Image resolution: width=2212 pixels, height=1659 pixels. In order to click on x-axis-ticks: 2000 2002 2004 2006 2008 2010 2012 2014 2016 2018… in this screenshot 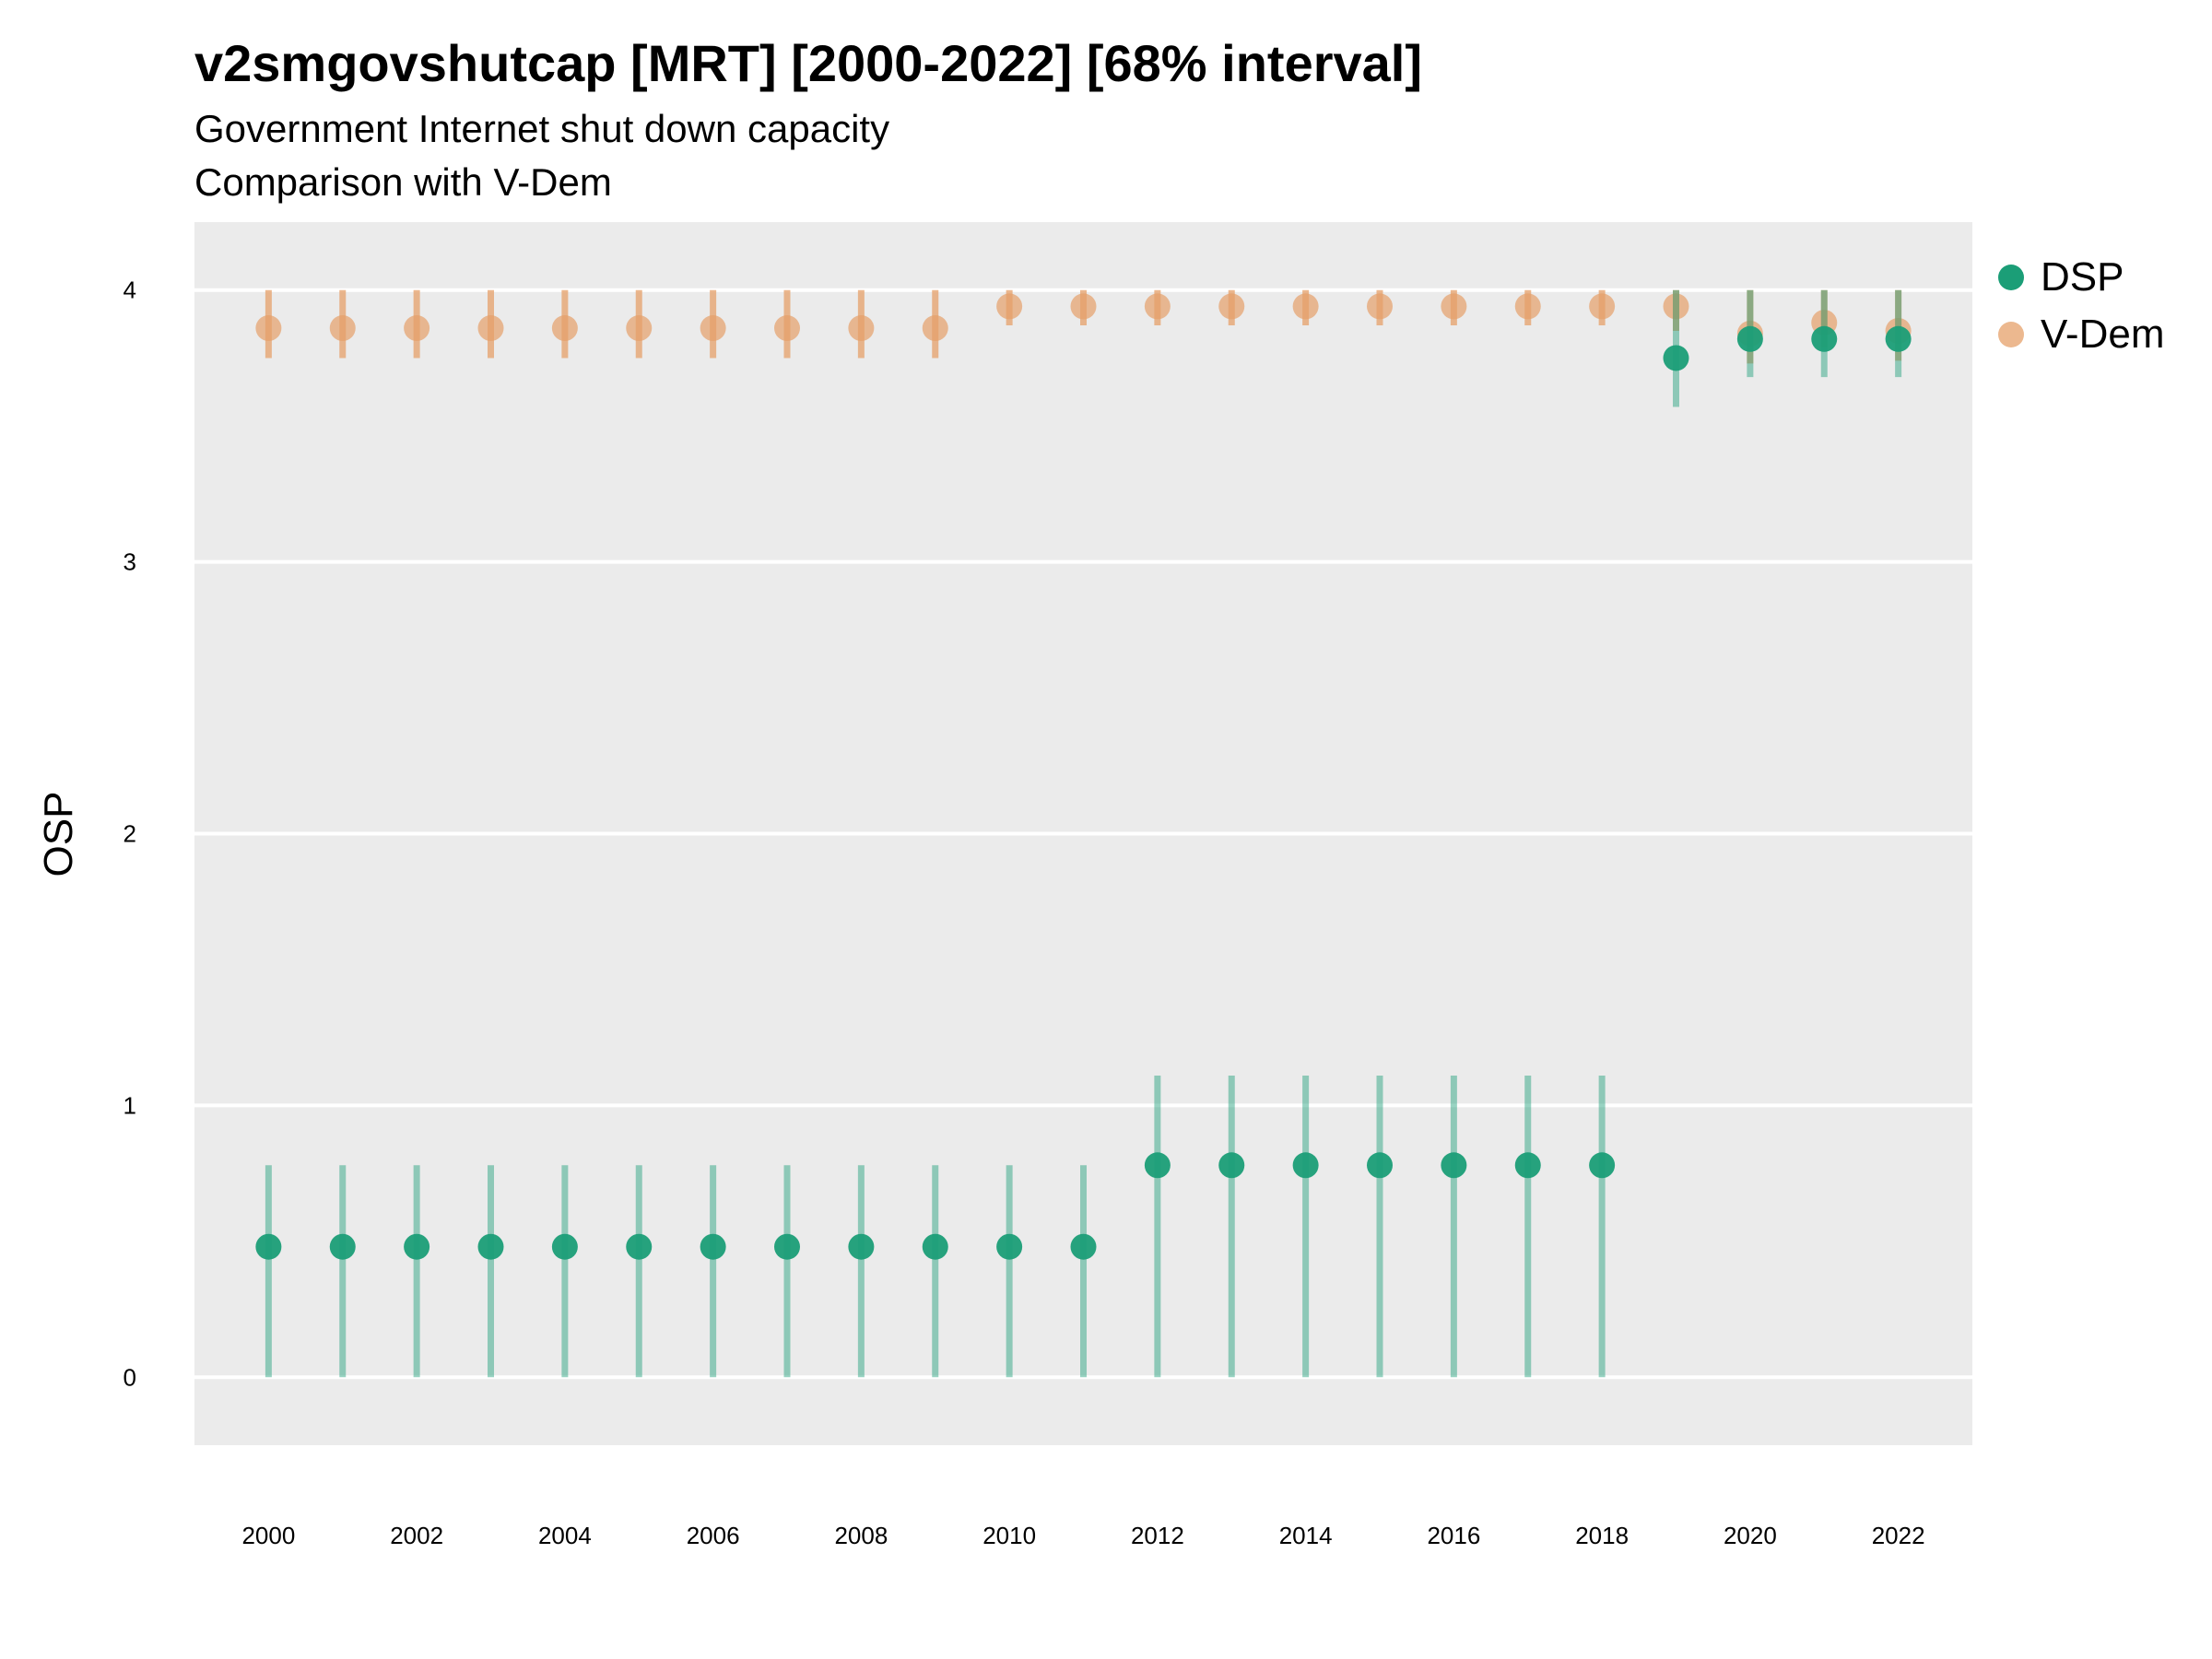, I will do `click(1082, 1535)`.